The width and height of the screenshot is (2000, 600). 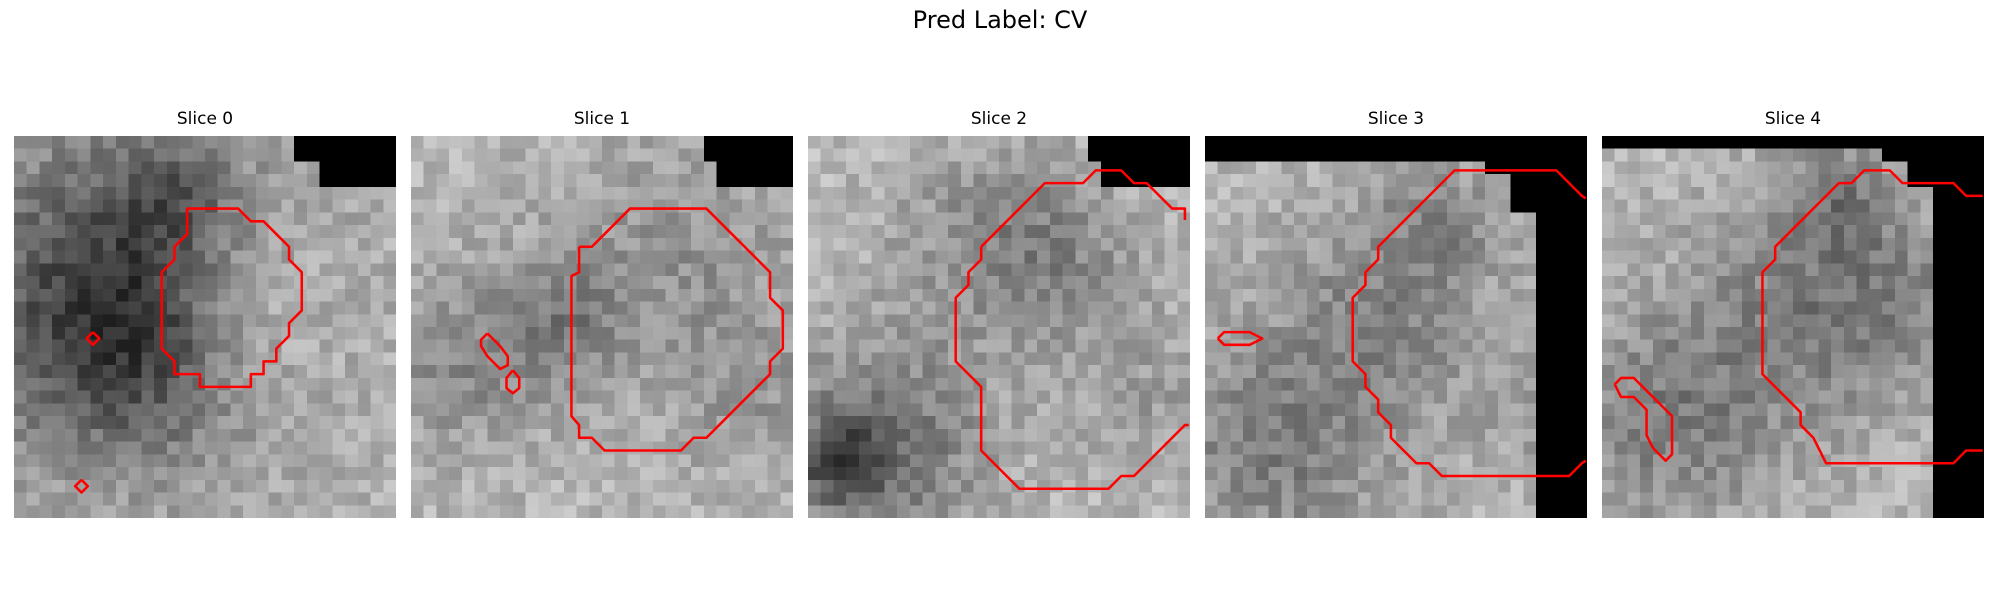 I want to click on figure-title: Pred Label: CV, so click(x=1000, y=20).